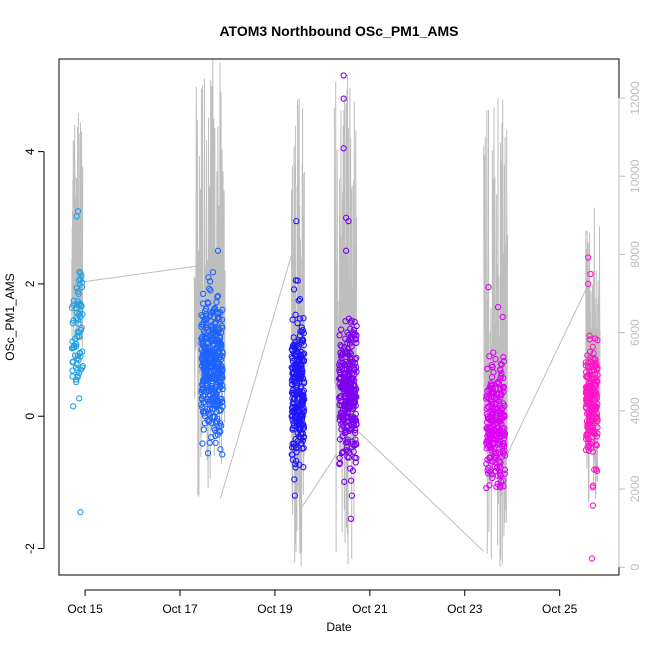  Describe the element at coordinates (635, 567) in the screenshot. I see `y2-tick-label: 0` at that location.